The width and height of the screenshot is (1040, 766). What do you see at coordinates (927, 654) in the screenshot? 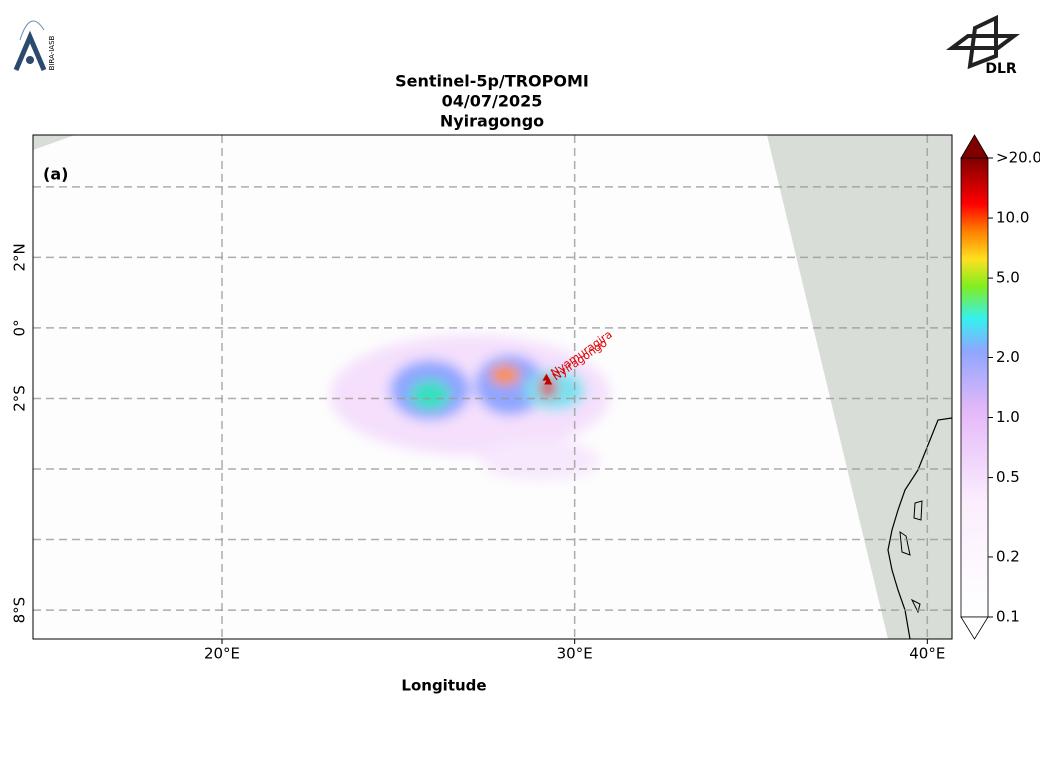
I see `x-tick-label: 40°E` at bounding box center [927, 654].